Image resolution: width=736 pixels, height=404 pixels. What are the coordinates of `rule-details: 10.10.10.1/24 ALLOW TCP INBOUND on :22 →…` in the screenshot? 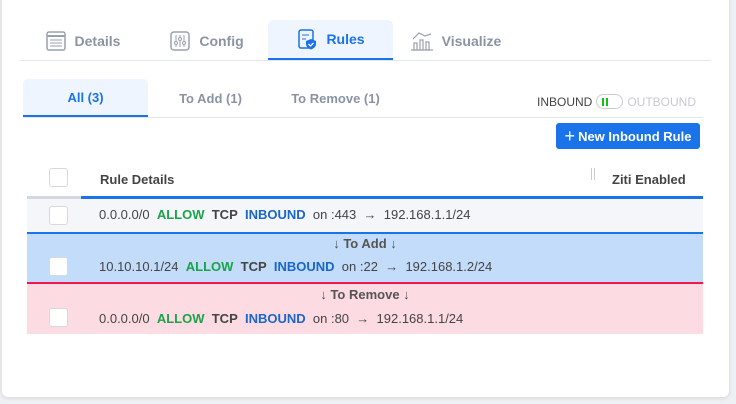 It's located at (296, 266).